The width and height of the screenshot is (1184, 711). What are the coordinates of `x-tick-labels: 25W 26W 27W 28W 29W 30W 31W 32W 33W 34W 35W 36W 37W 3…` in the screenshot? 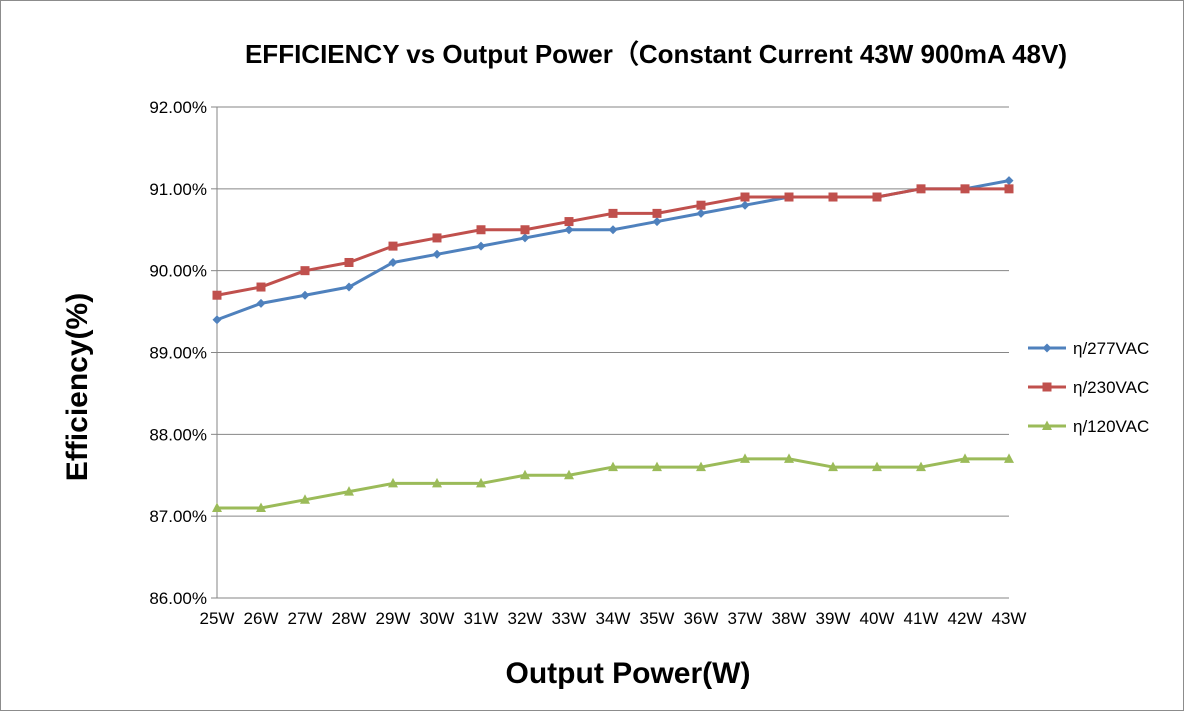 It's located at (613, 618).